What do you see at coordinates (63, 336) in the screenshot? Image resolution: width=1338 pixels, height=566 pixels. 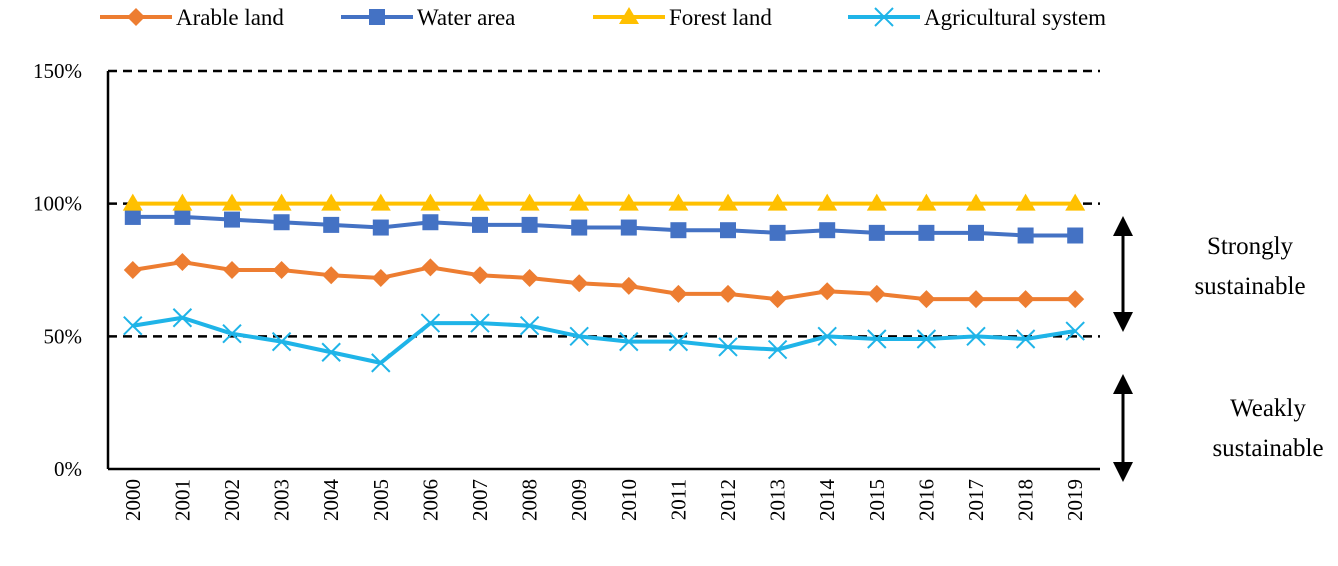 I see `y-tick-label: 50%` at bounding box center [63, 336].